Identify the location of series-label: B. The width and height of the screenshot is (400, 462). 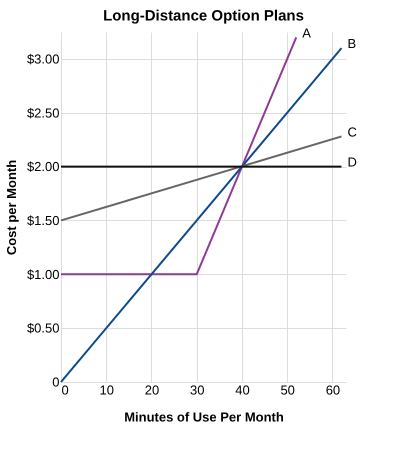
(351, 44).